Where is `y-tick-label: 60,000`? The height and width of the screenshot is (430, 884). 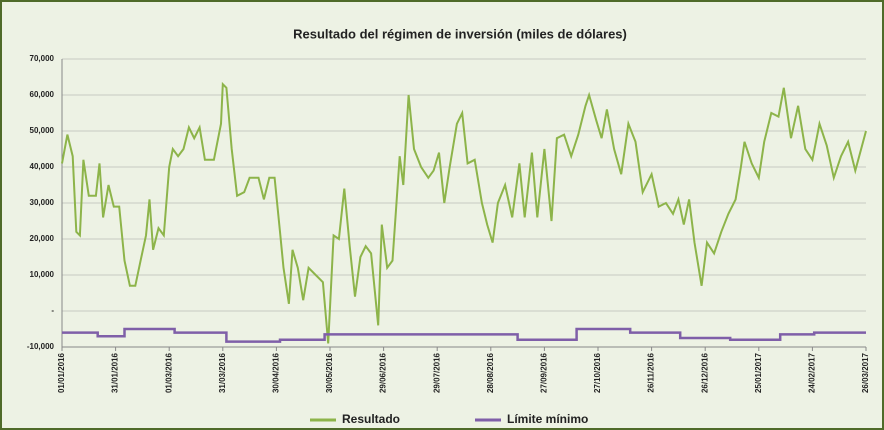
y-tick-label: 60,000 is located at coordinates (42, 94).